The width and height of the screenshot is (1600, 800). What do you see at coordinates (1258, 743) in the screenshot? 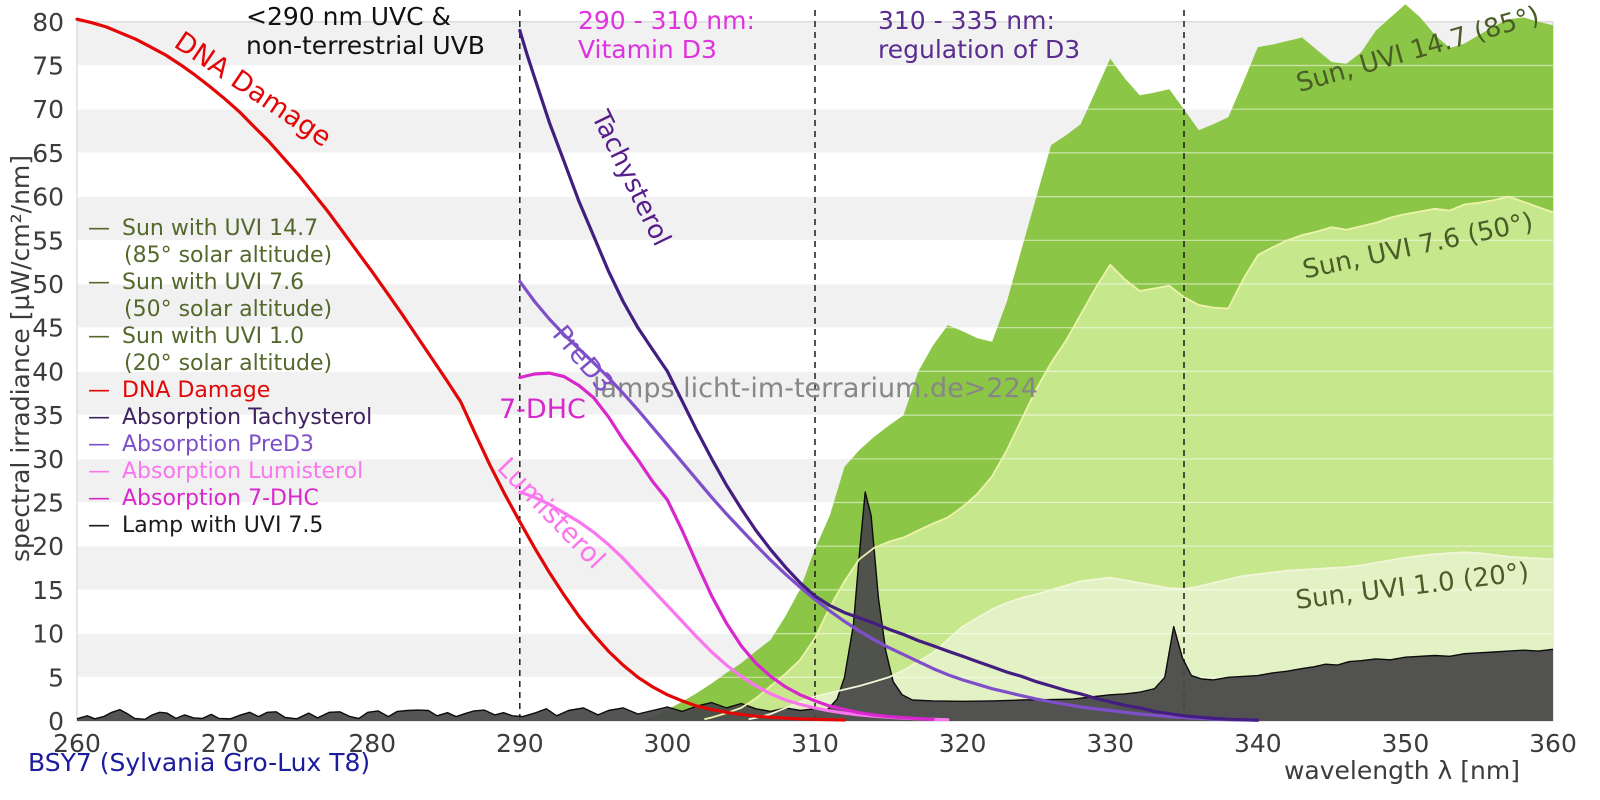
I see `x-tick-label: 340` at bounding box center [1258, 743].